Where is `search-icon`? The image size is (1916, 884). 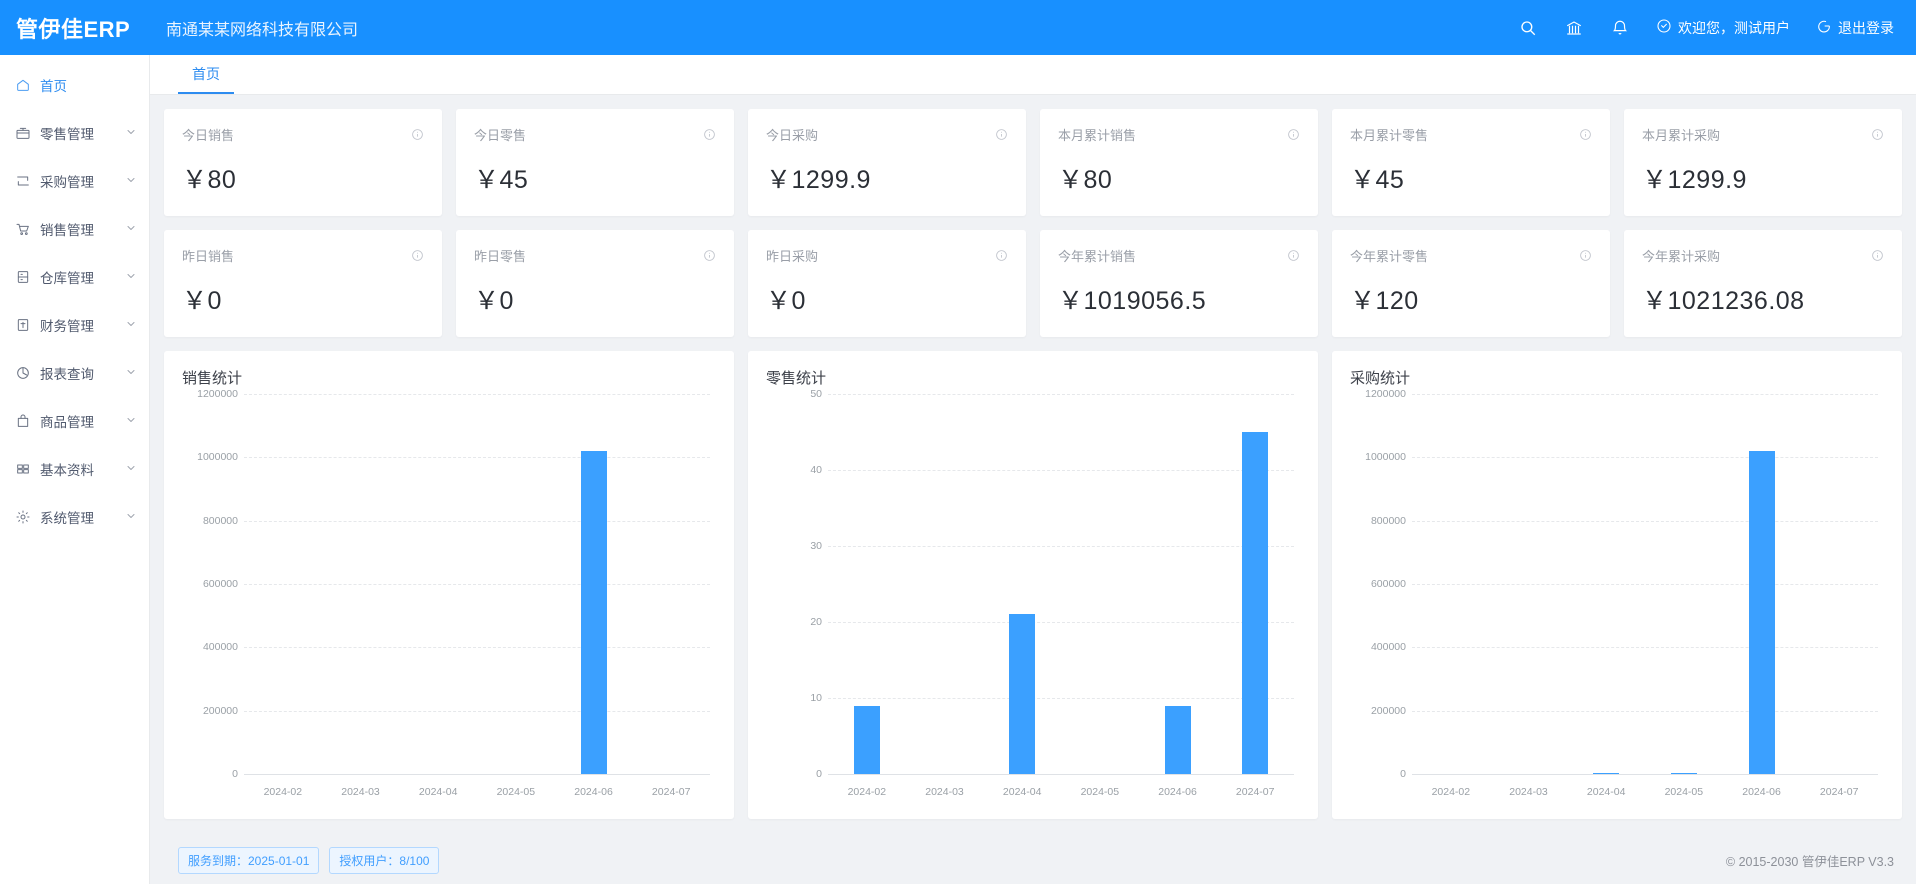
search-icon is located at coordinates (1528, 28).